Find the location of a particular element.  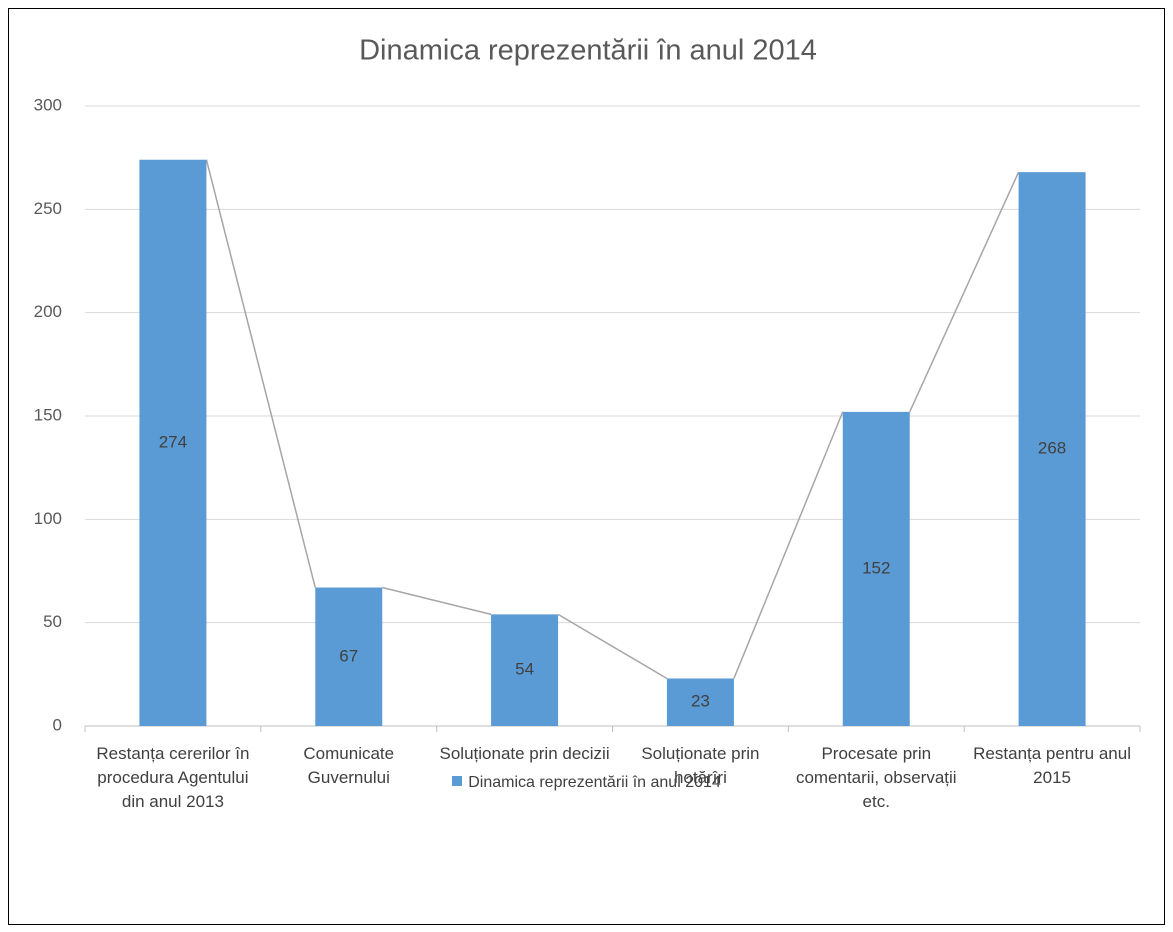

value-label: 268 is located at coordinates (1052, 448).